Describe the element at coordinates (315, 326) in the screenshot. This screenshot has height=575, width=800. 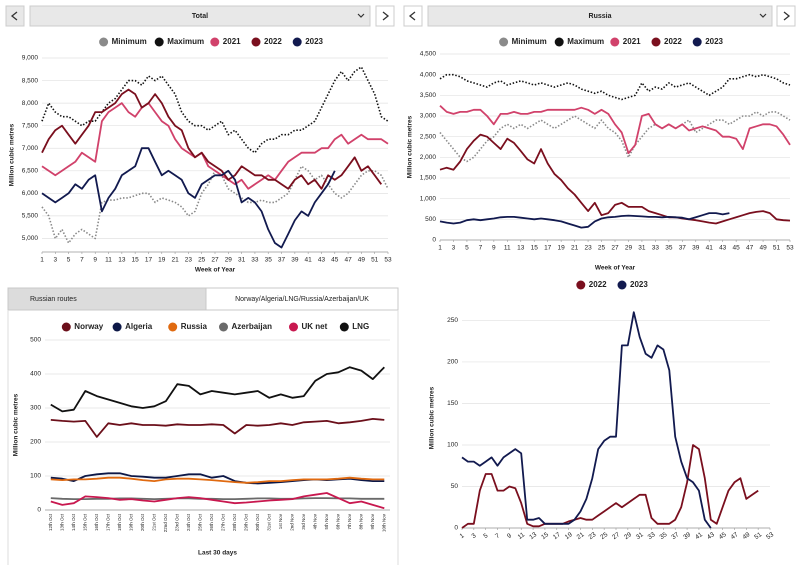
I see `legend-label: UK net` at that location.